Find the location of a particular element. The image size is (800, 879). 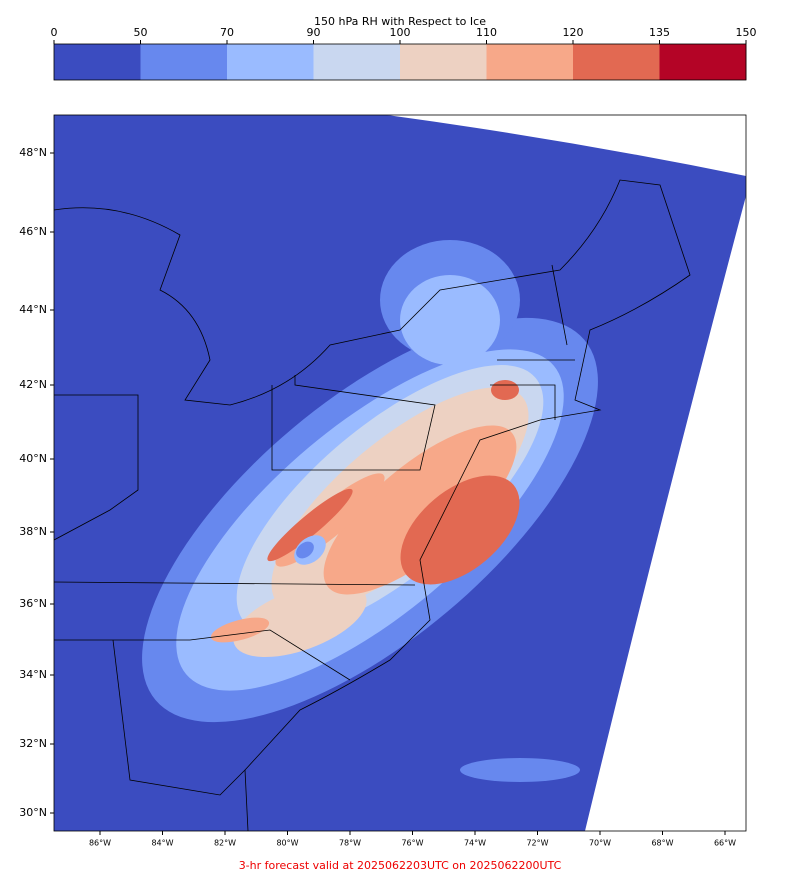

lon-label: 66°W is located at coordinates (725, 843).